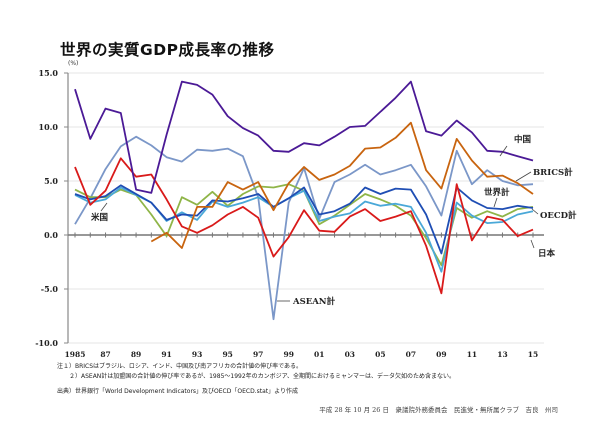 The image size is (600, 424). Describe the element at coordinates (553, 172) in the screenshot. I see `series-label-BRICS計: BRICS計` at that location.